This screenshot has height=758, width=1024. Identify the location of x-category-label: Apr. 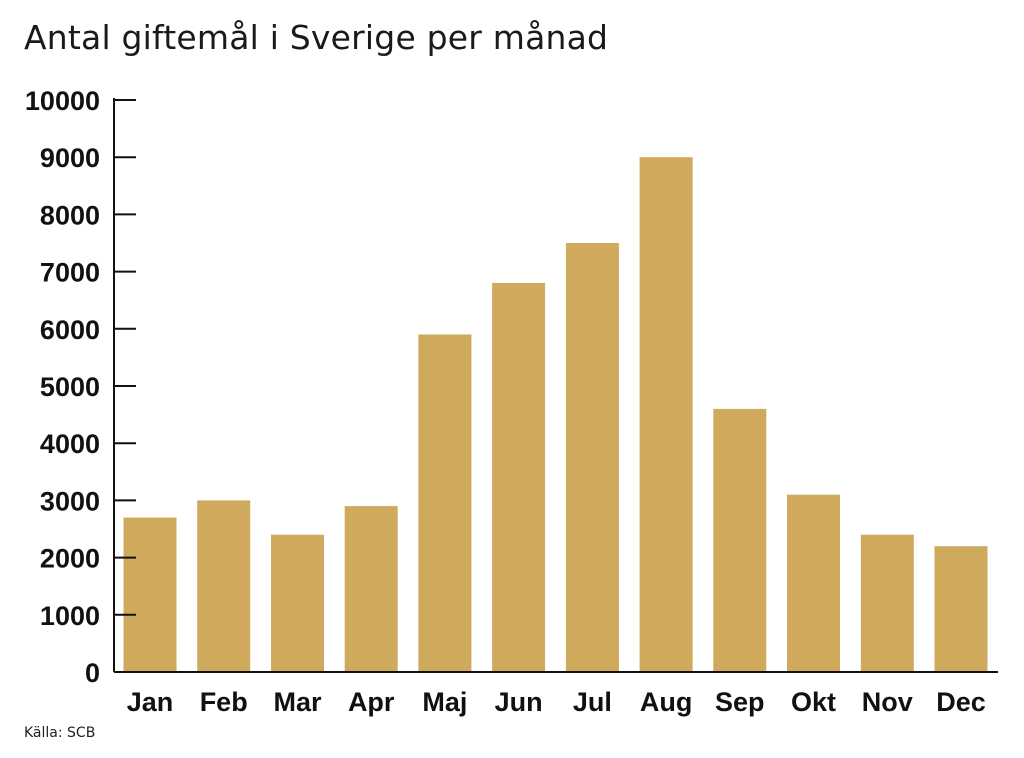
(371, 702).